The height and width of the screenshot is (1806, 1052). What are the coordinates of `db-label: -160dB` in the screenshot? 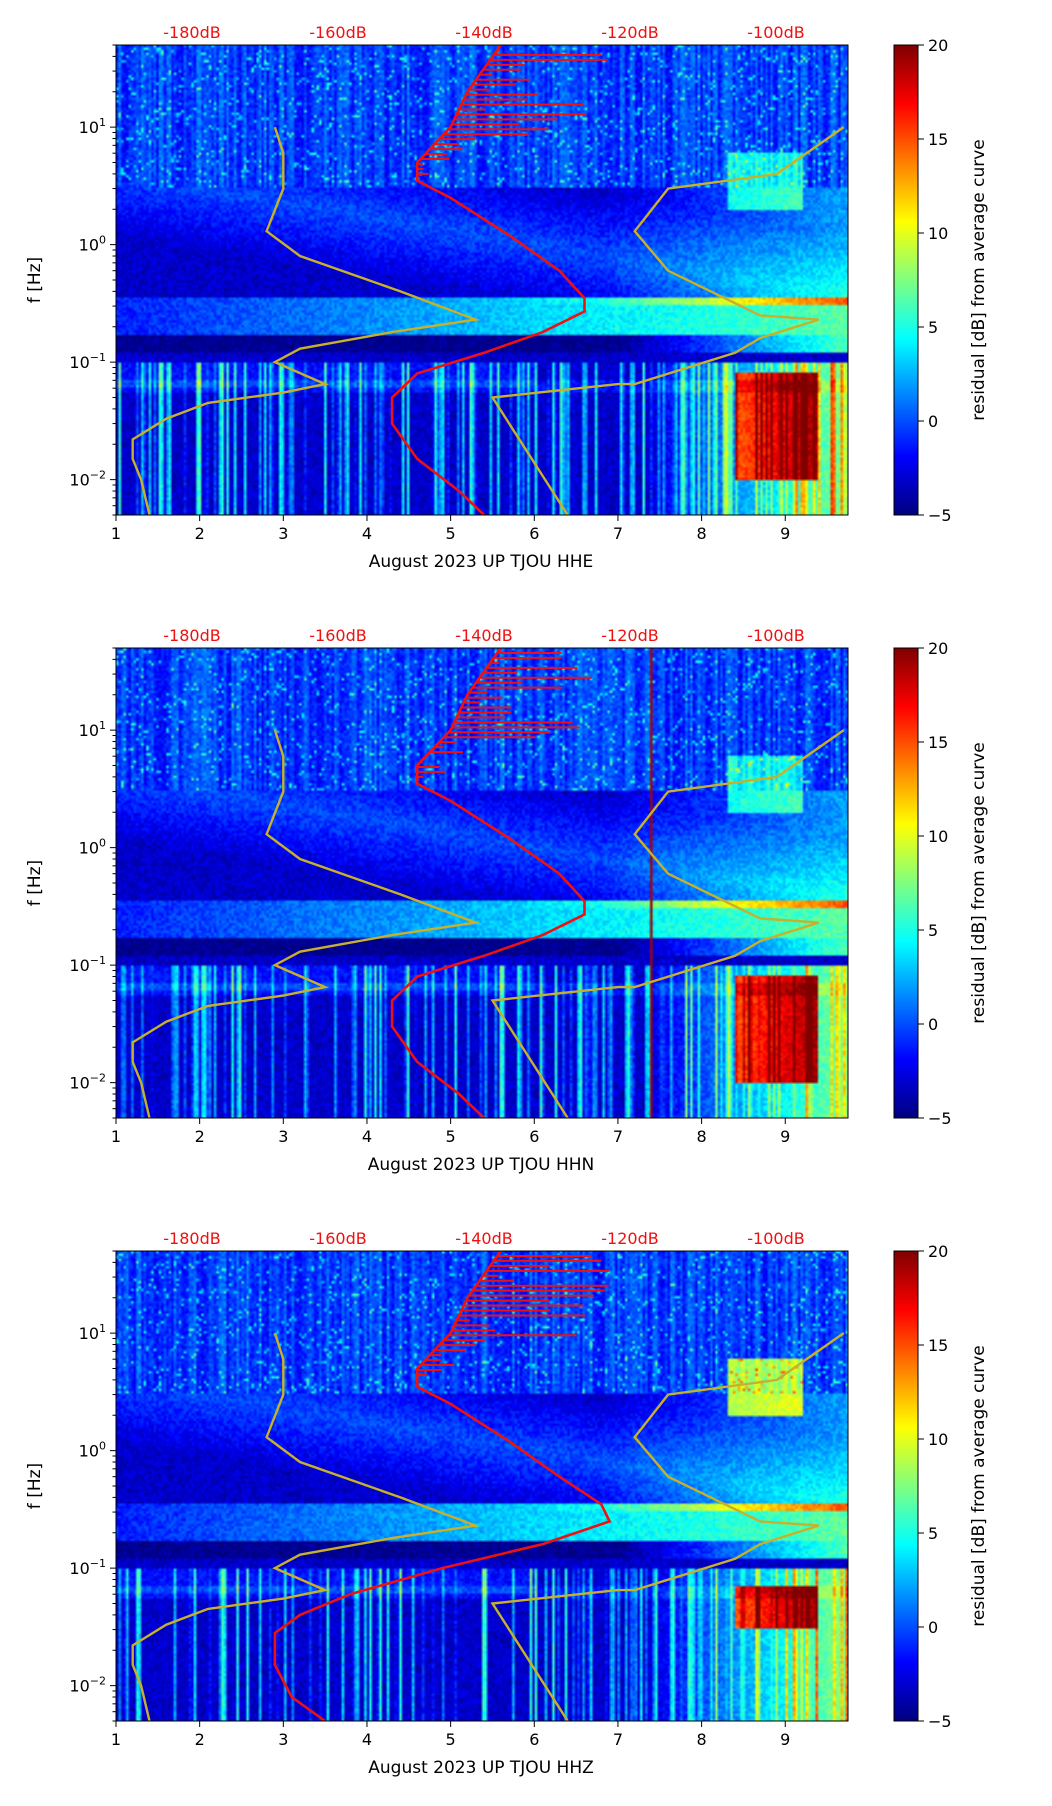 It's located at (337, 32).